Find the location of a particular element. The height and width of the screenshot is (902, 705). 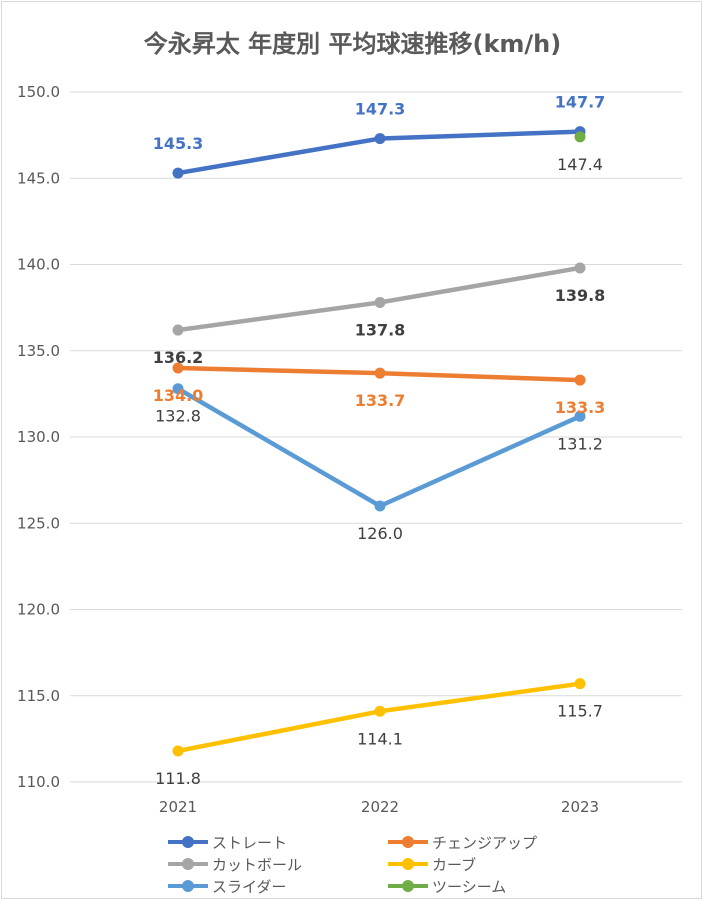

legend-label: カットボール is located at coordinates (257, 864).